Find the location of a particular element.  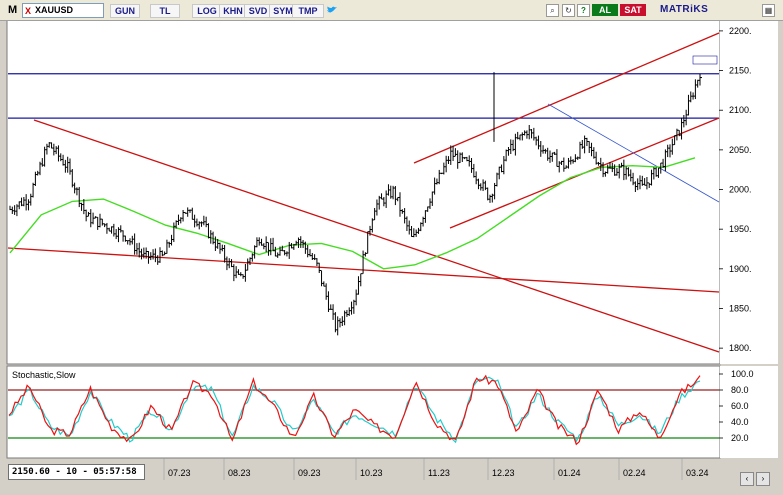

y-tick-label: 1950. is located at coordinates (740, 229).